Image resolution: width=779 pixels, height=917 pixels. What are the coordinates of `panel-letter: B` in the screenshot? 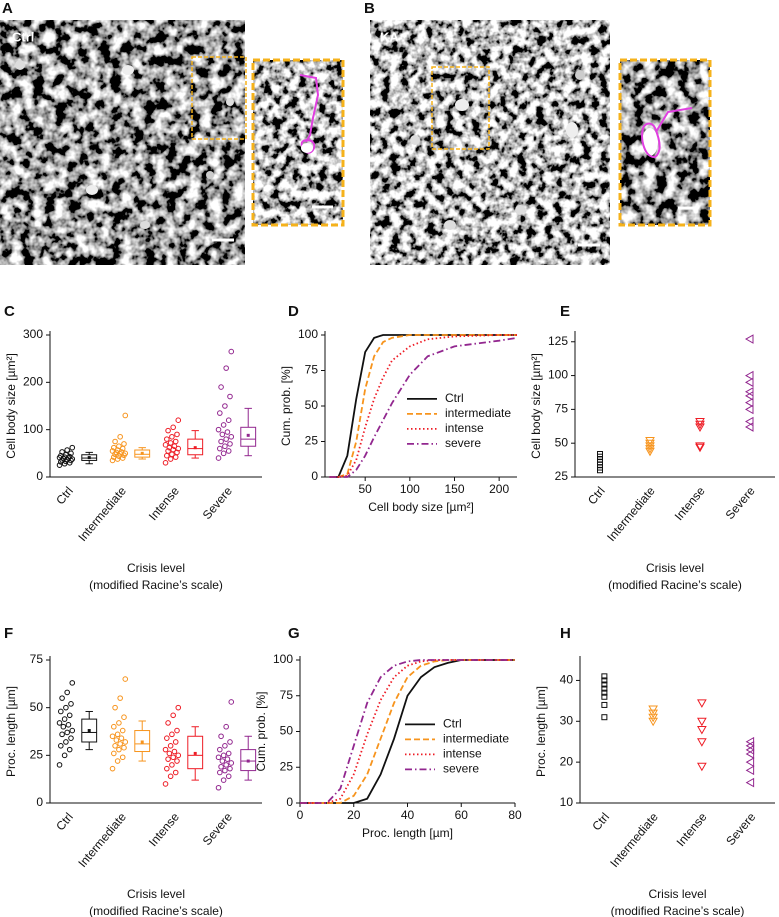 It's located at (369, 8).